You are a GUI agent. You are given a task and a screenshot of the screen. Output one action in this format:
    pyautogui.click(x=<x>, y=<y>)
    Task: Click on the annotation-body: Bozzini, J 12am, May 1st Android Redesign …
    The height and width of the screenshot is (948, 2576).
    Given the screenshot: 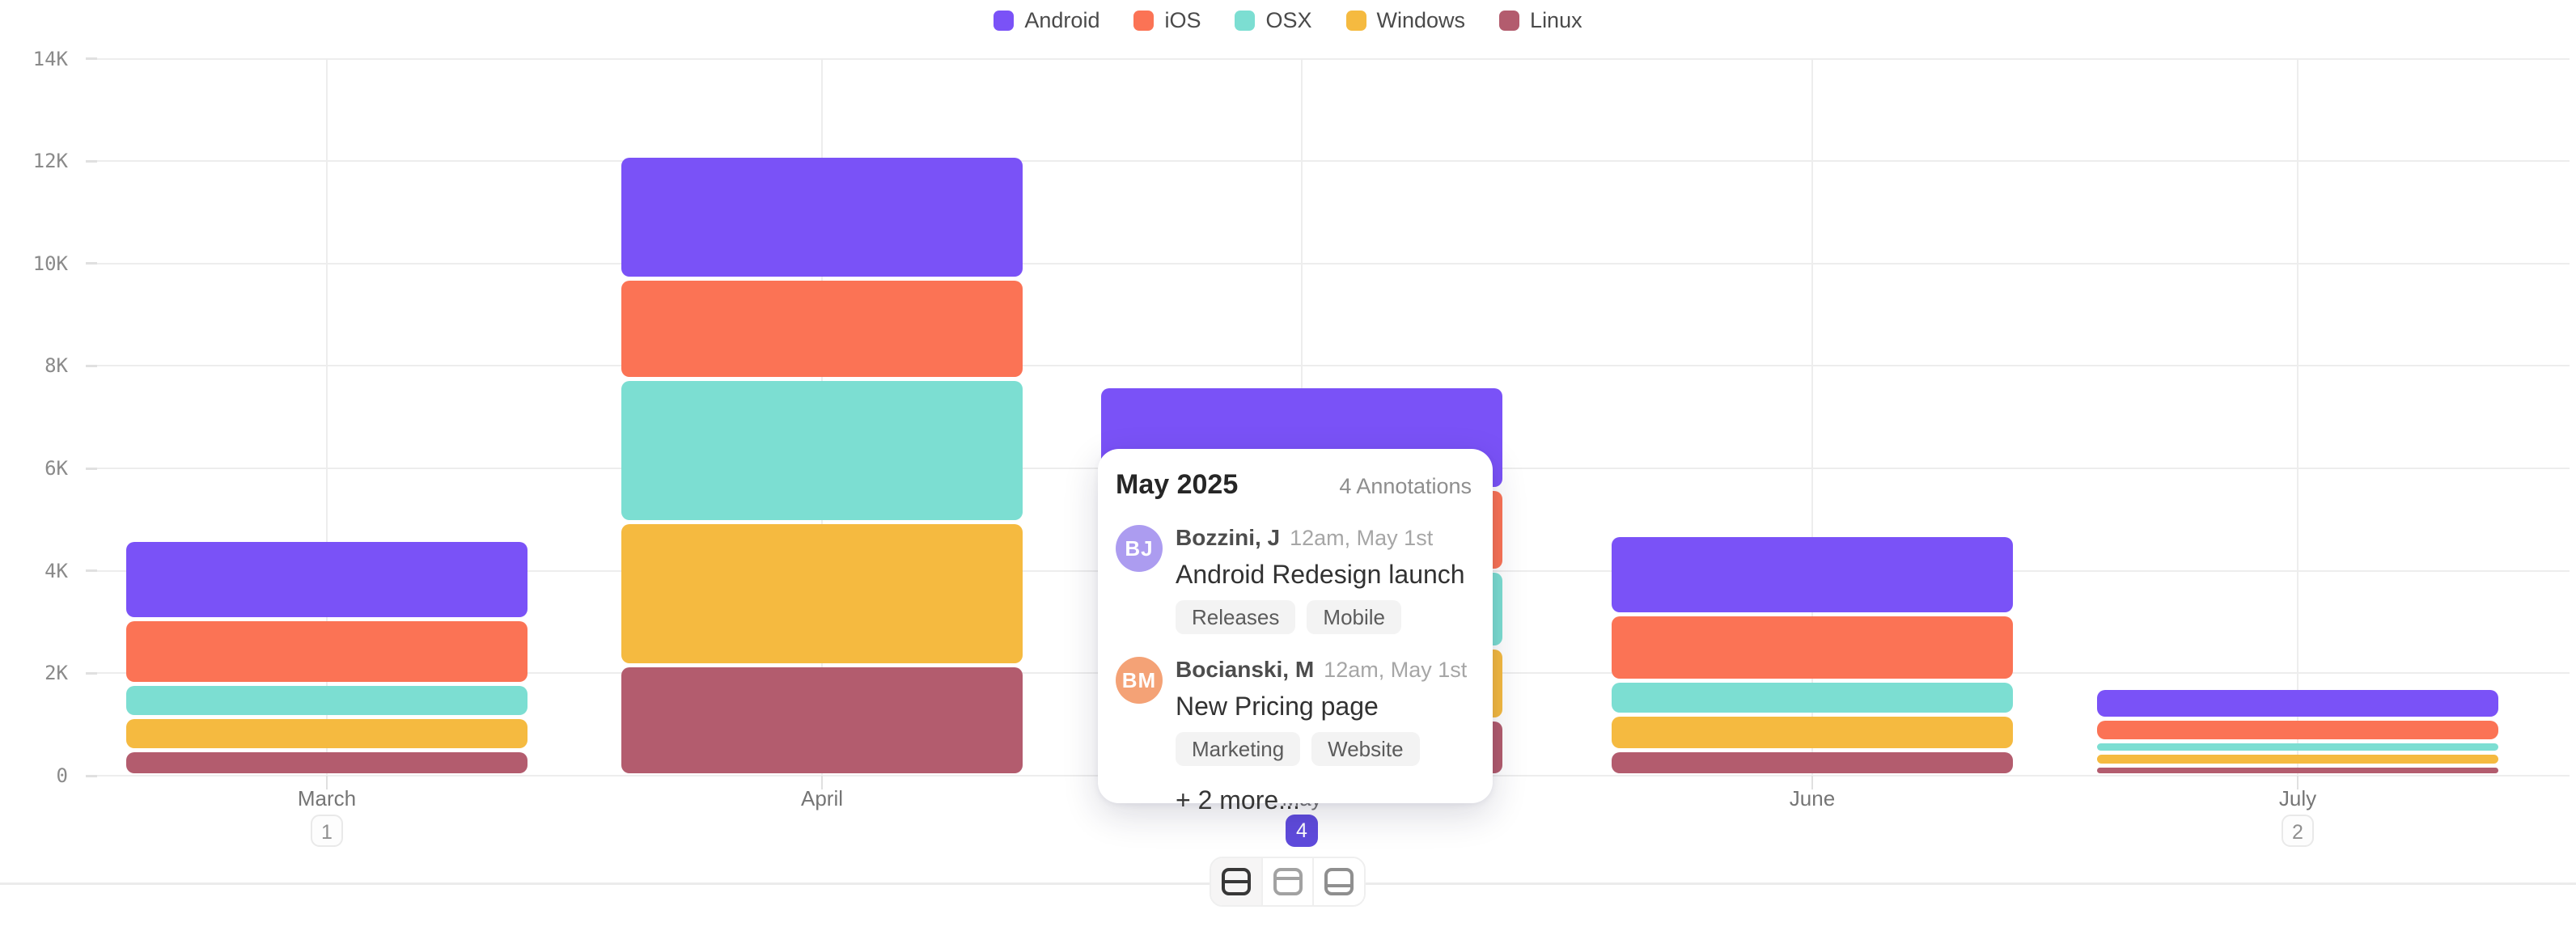 What is the action you would take?
    pyautogui.click(x=1324, y=579)
    